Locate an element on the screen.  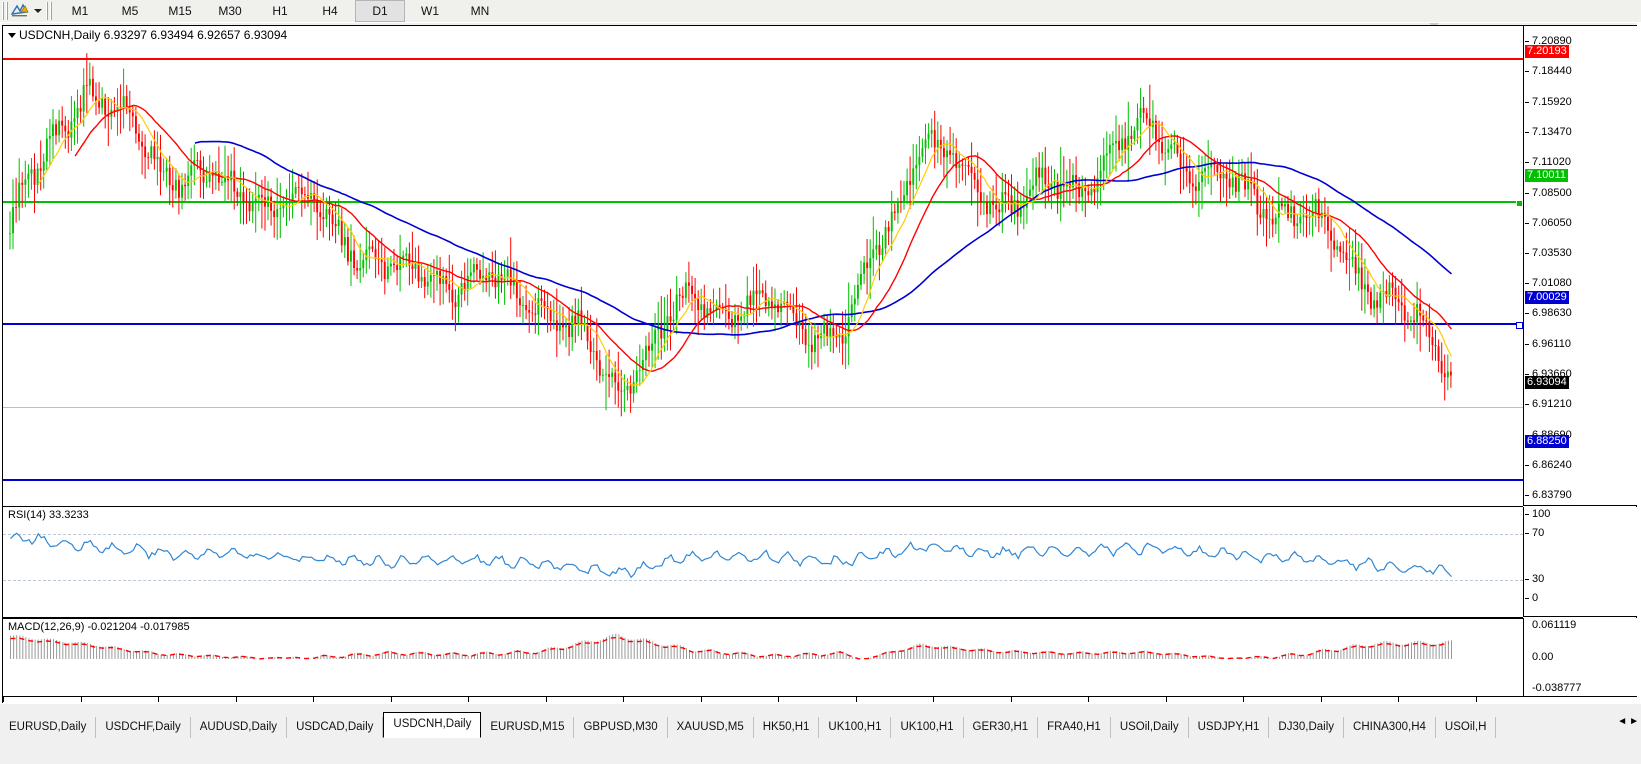
chart-menu-caret-icon is located at coordinates (12, 35).